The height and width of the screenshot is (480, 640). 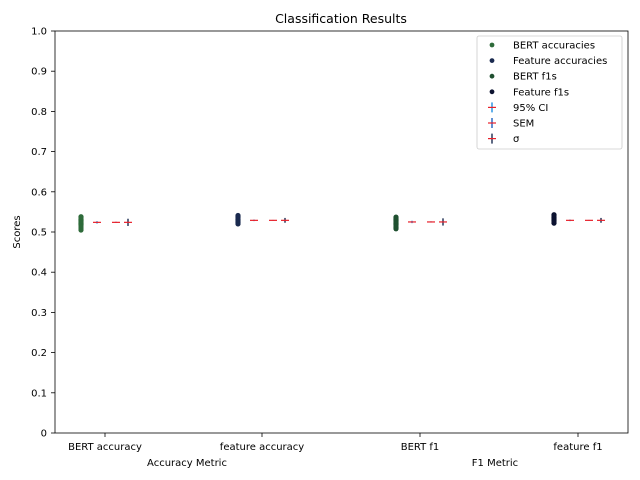 What do you see at coordinates (530, 108) in the screenshot?
I see `legend-label: 95% CI` at bounding box center [530, 108].